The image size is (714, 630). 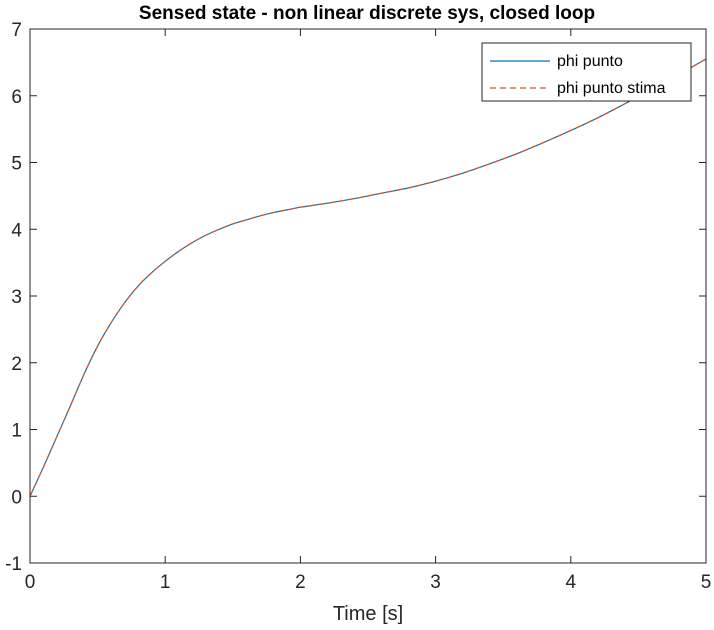 What do you see at coordinates (368, 614) in the screenshot?
I see `x-axis-label: Time [s]` at bounding box center [368, 614].